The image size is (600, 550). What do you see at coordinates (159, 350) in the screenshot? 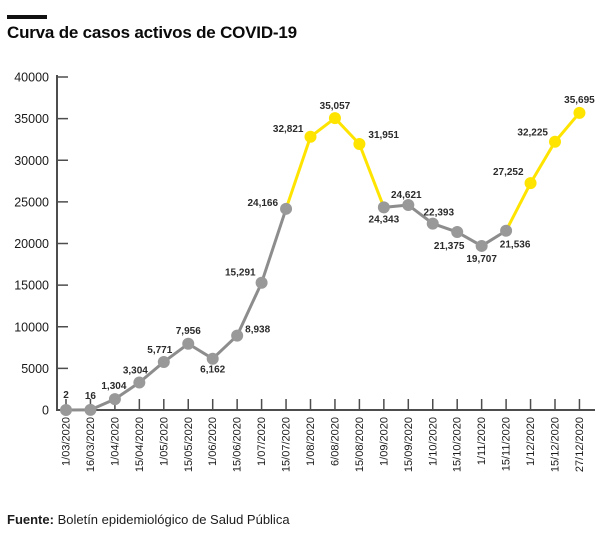
I see `data-point-label: 5,771` at bounding box center [159, 350].